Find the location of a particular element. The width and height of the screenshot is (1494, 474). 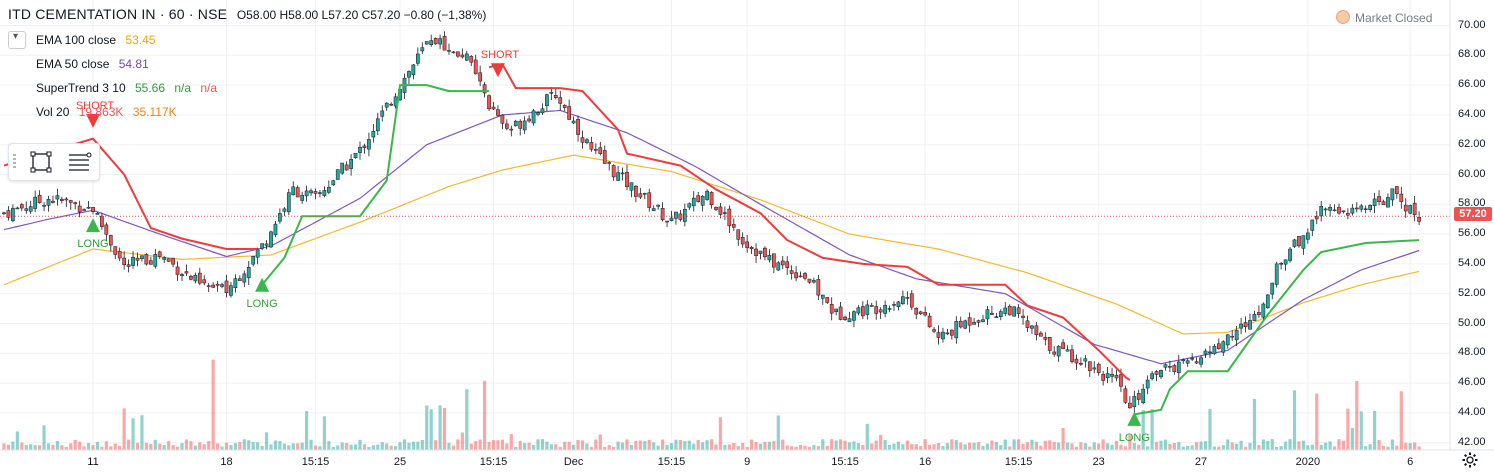

lines-tool-button is located at coordinates (79, 162).